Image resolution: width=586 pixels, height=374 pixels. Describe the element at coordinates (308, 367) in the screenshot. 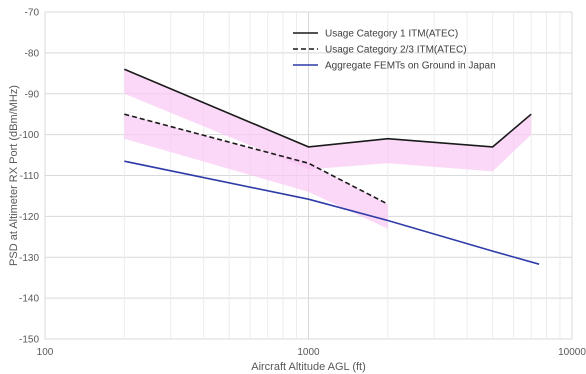

I see `x-axis-label: Aircraft Altitude AGL (ft)` at that location.